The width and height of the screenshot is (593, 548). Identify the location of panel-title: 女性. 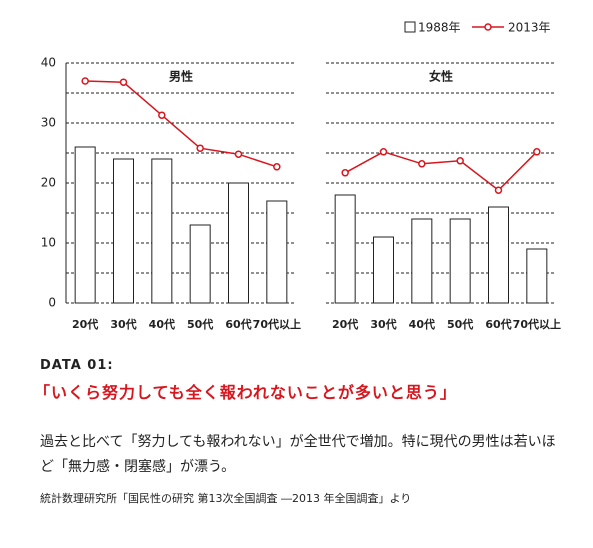
(441, 76).